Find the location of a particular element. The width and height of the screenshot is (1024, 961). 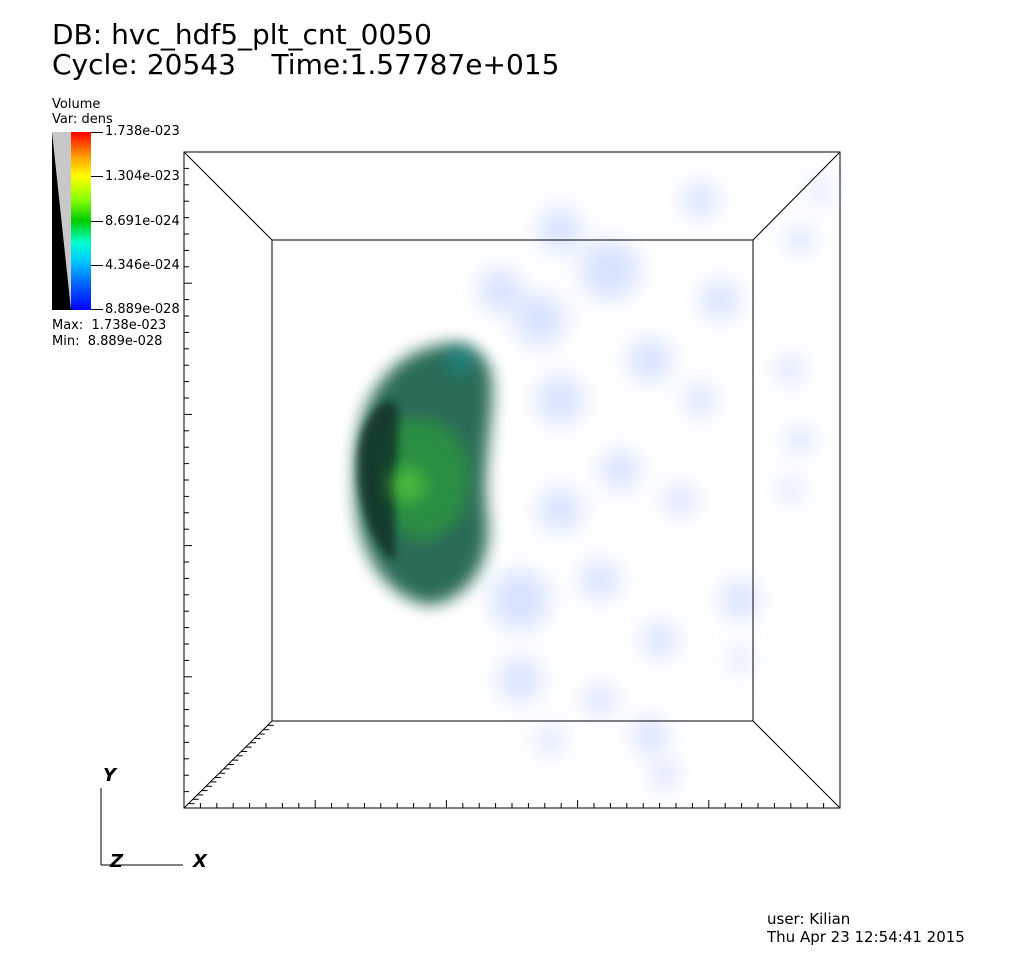

legend-min: Min: 8.889e-028 is located at coordinates (107, 341).